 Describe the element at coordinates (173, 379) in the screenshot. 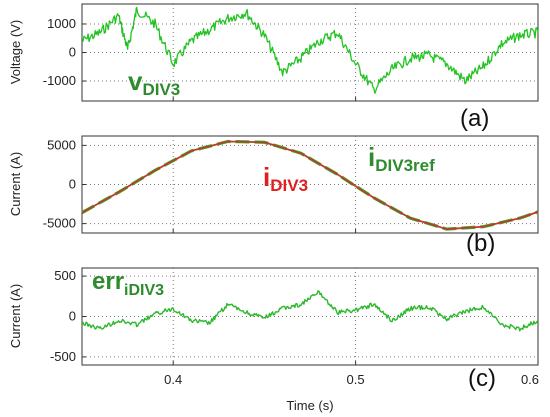

I see `x-tick-label: 0.4` at that location.